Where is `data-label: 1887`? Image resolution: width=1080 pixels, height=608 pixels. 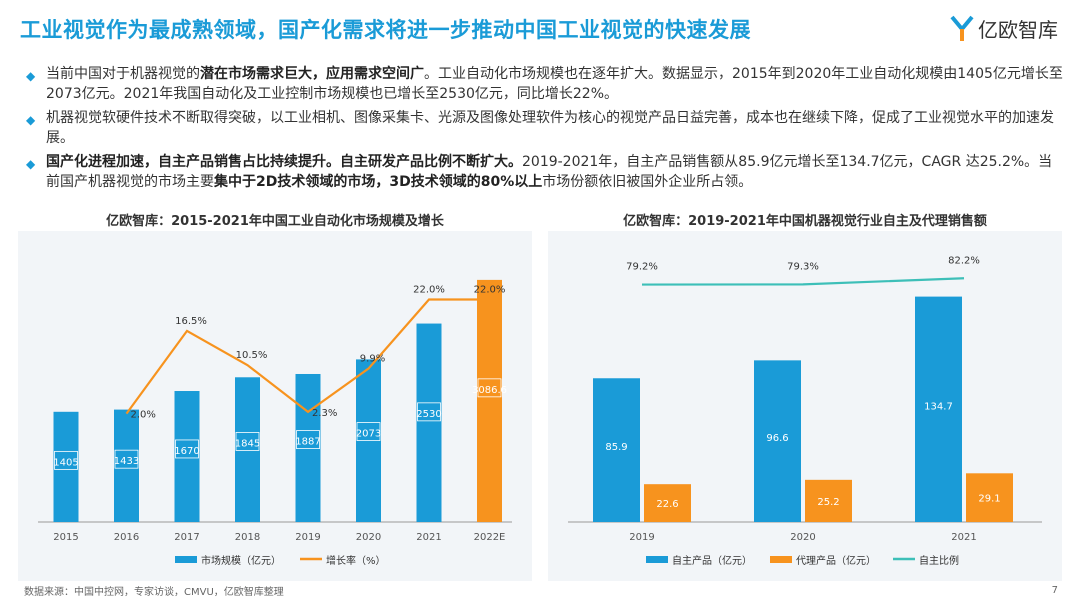 data-label: 1887 is located at coordinates (307, 442).